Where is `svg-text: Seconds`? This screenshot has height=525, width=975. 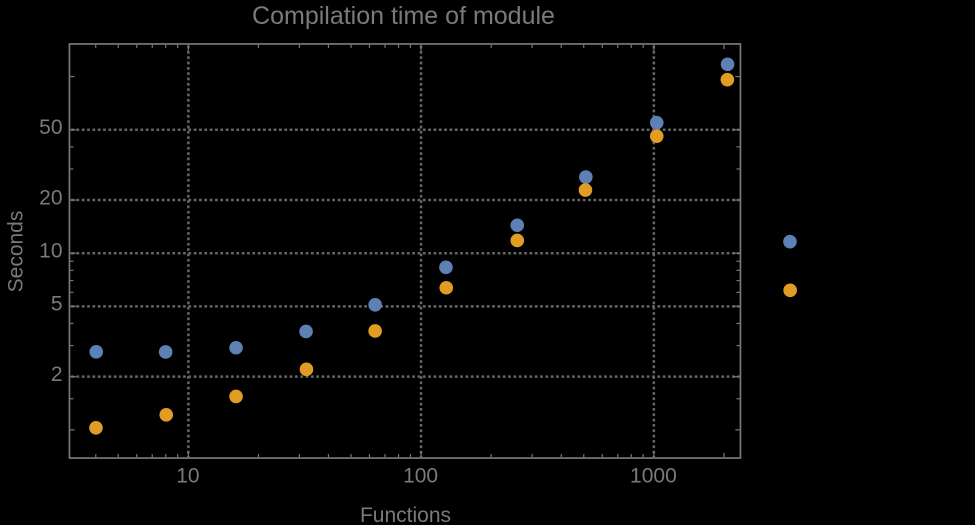
svg-text: Seconds is located at coordinates (15, 252).